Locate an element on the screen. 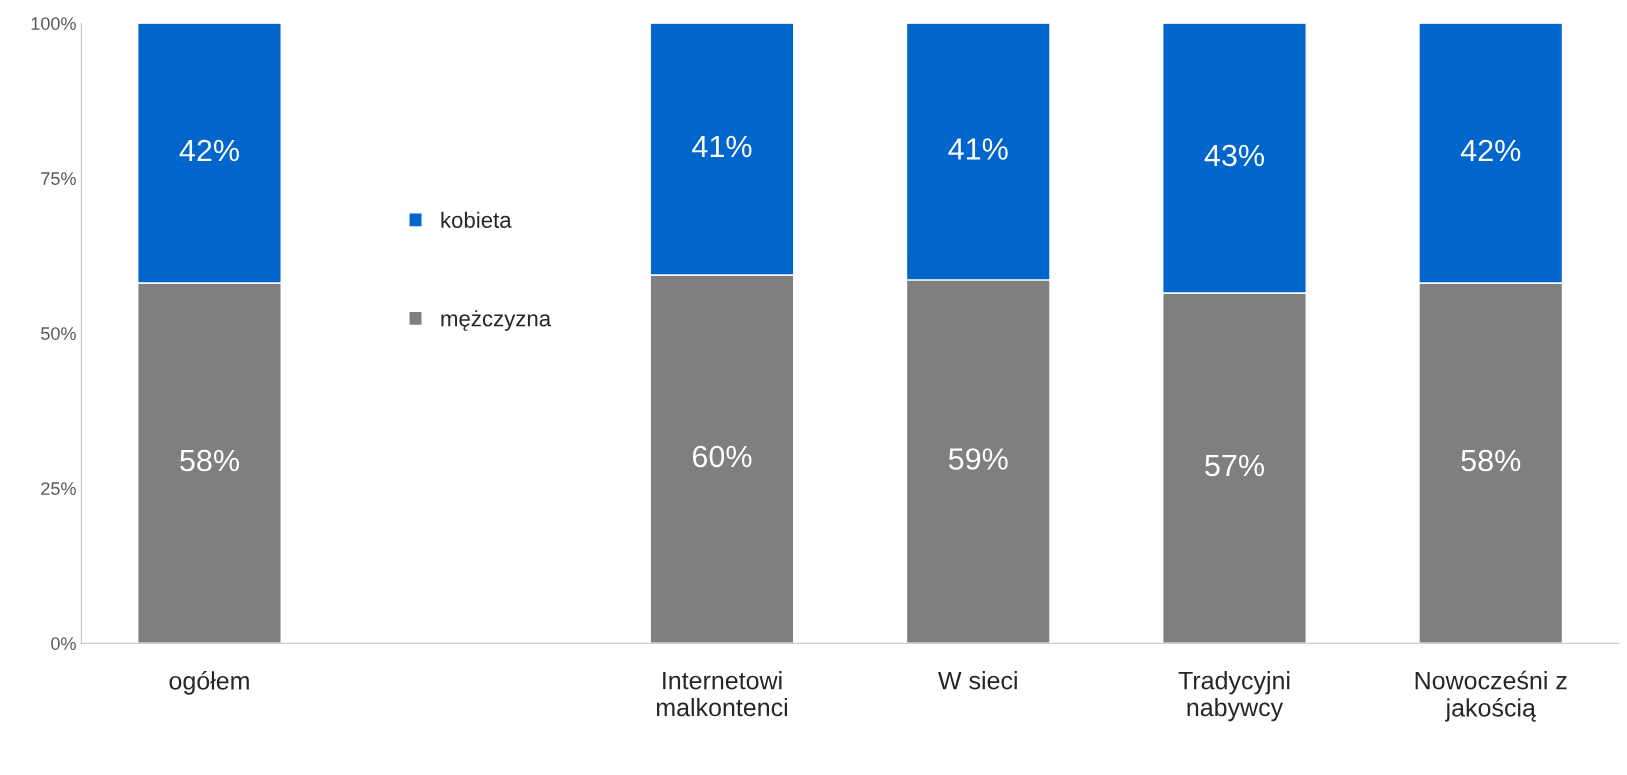  y-tick-label: 50% is located at coordinates (58, 333).